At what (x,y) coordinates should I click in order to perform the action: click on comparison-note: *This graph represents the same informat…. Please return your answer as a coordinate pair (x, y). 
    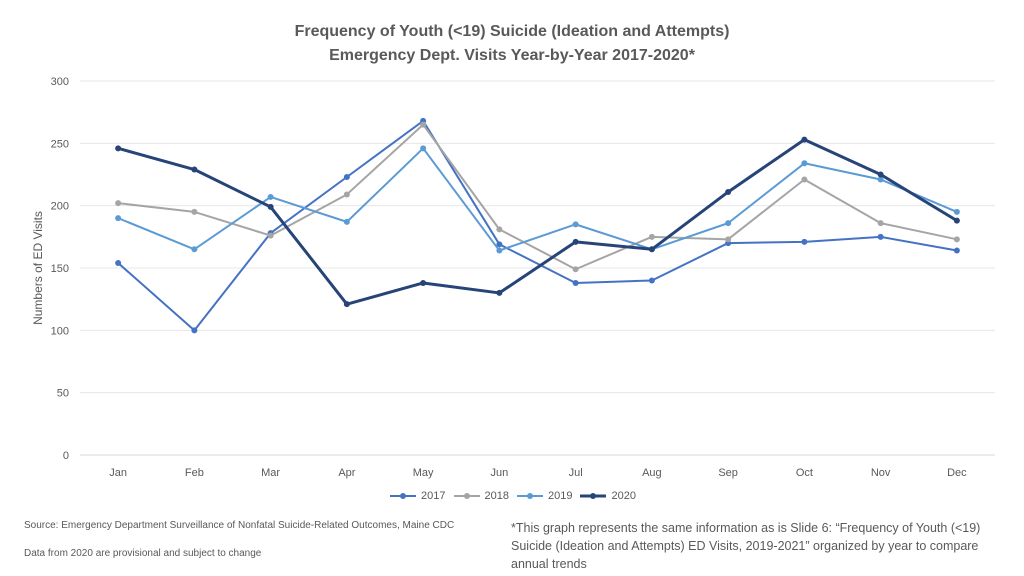
    Looking at the image, I should click on (746, 546).